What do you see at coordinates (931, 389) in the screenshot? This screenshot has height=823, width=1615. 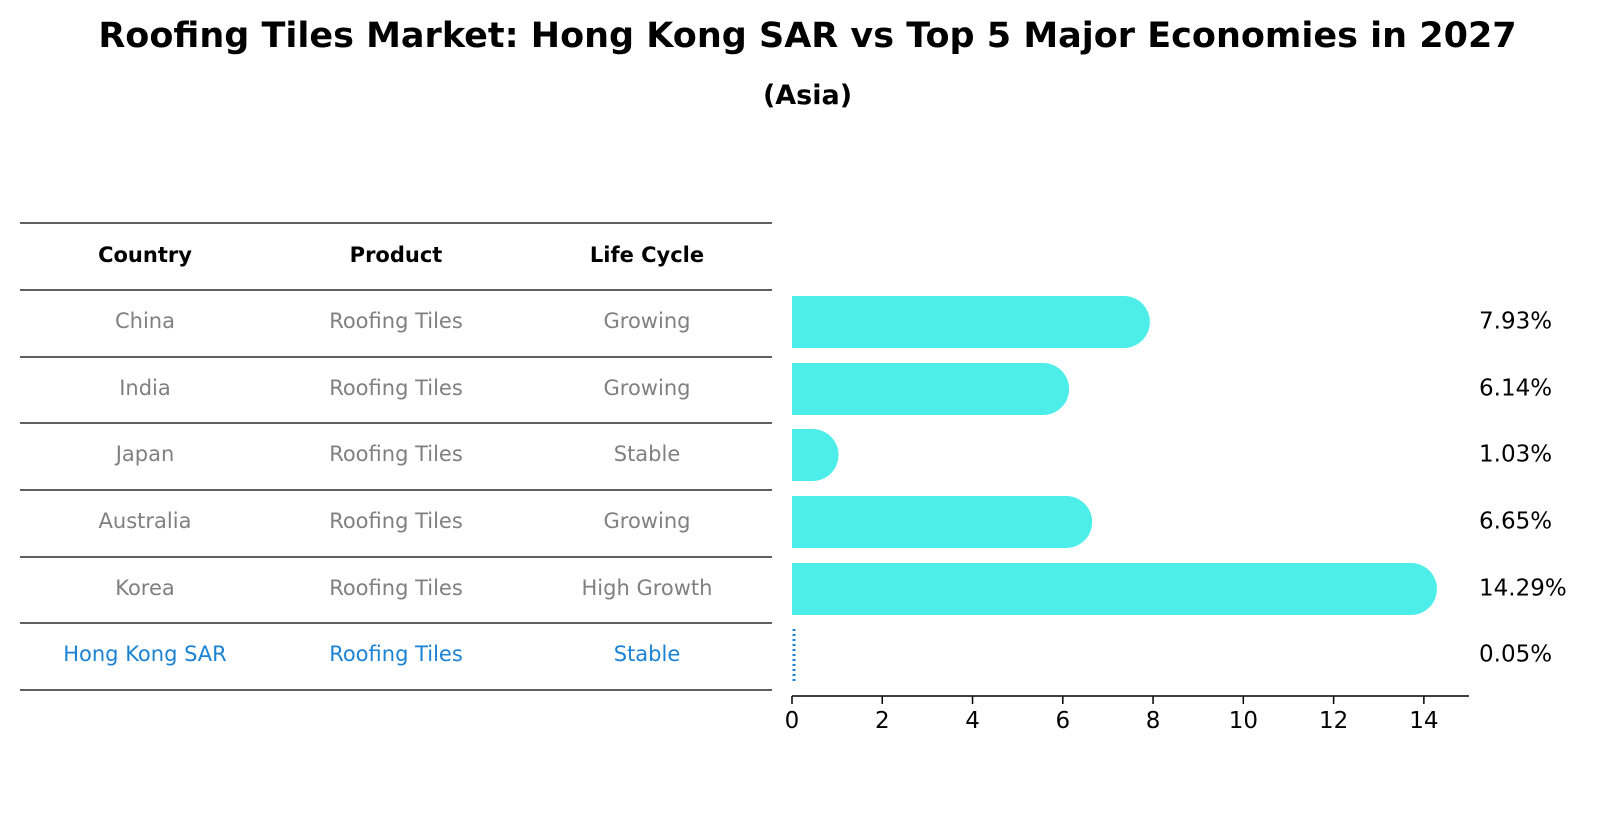 I see `bar-india` at bounding box center [931, 389].